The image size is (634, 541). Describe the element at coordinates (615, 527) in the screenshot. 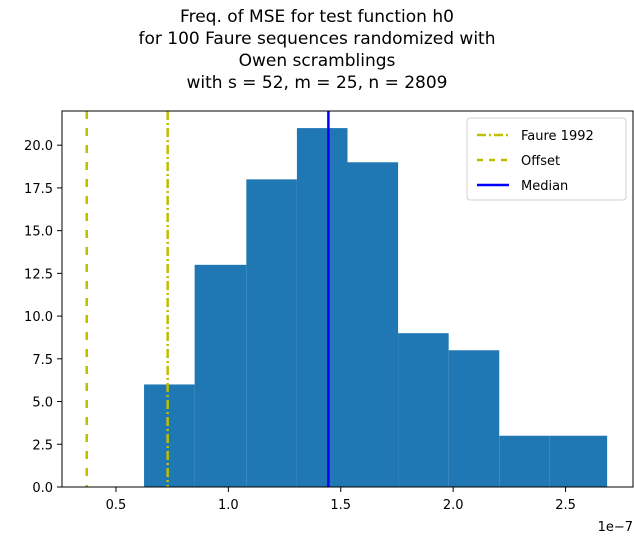

I see `x-axis-offset-label: 1e−7` at that location.